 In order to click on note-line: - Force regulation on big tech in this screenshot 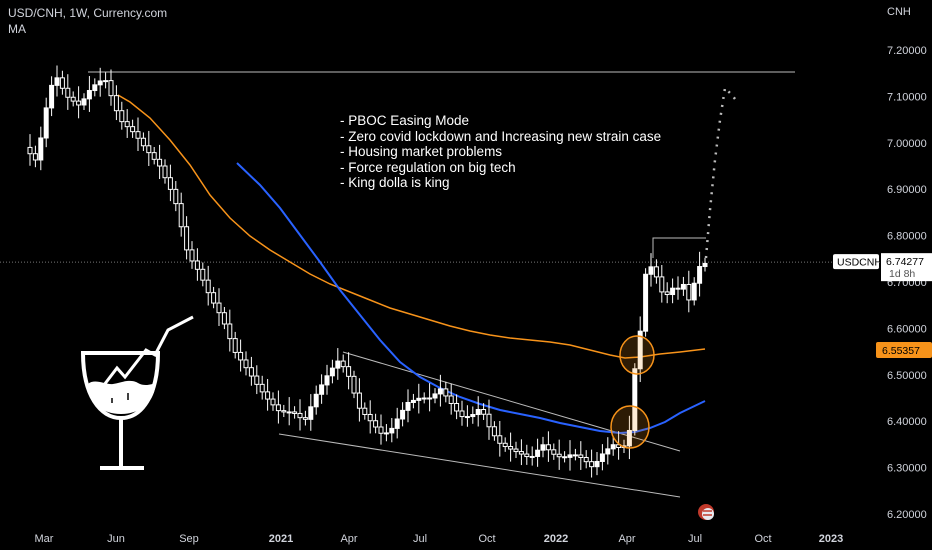, I will do `click(428, 167)`.